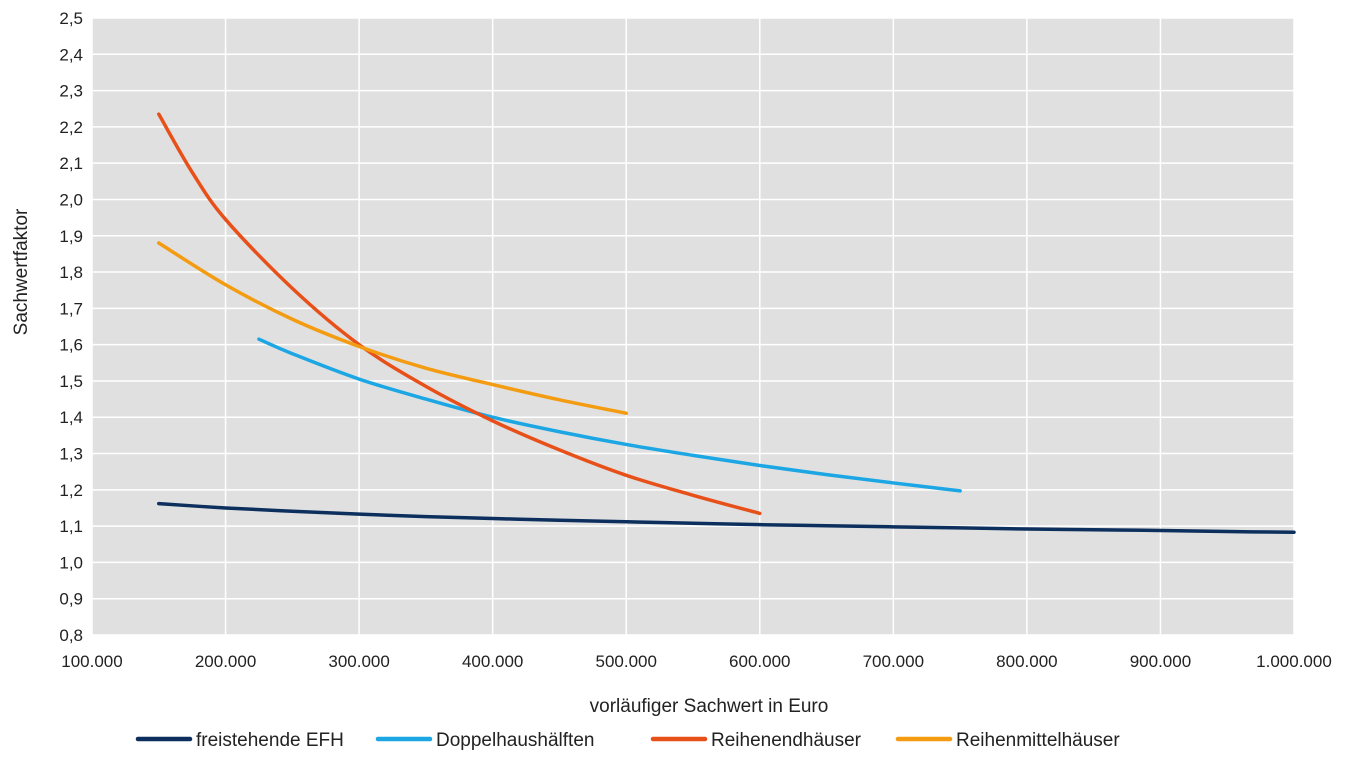  What do you see at coordinates (71, 635) in the screenshot?
I see `y-tick-label: 0,8` at bounding box center [71, 635].